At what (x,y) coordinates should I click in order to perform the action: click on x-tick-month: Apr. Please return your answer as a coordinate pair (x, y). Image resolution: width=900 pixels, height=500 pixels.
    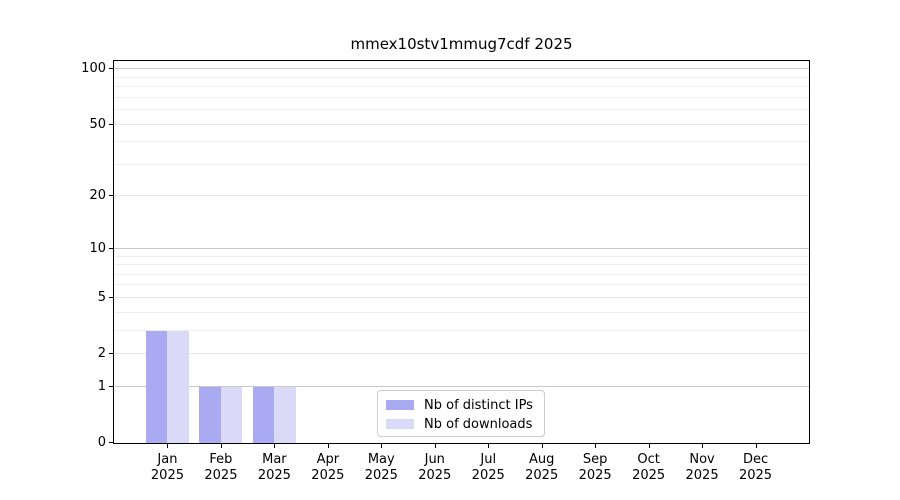
    Looking at the image, I should click on (328, 459).